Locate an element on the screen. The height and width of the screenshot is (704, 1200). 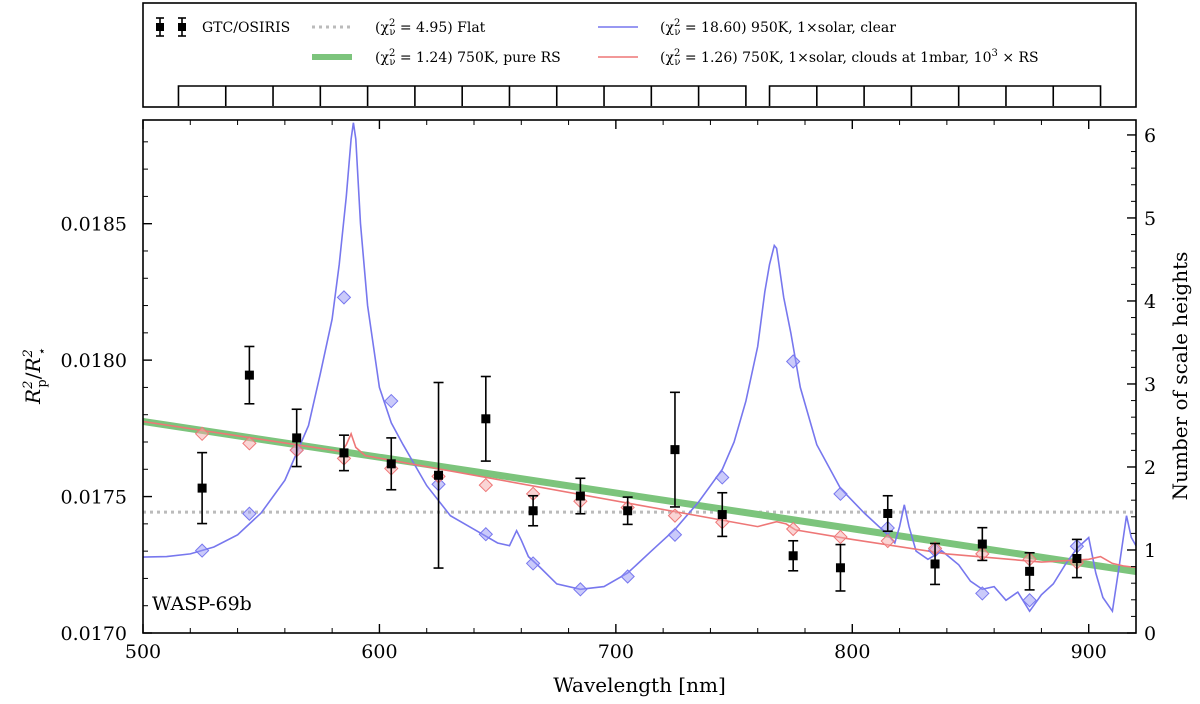
y2-tick-label: 1 is located at coordinates (1150, 551).